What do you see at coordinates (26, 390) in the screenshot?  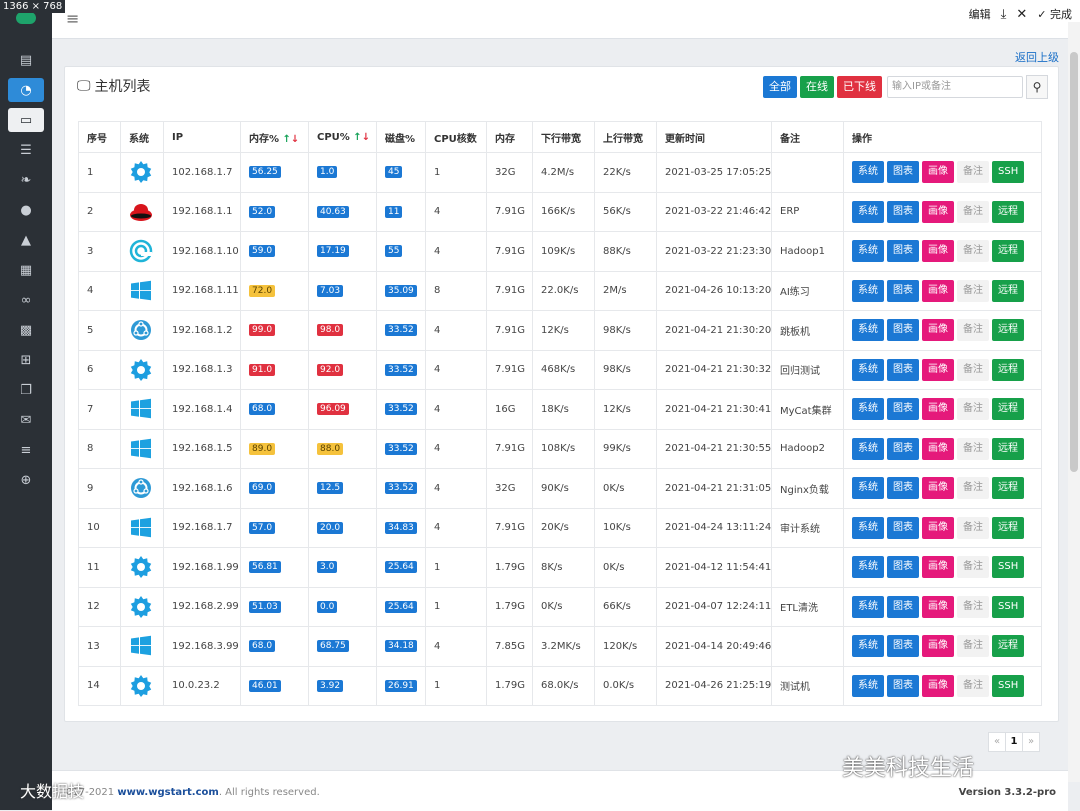 I see `nav-copy-icon: ❐` at bounding box center [26, 390].